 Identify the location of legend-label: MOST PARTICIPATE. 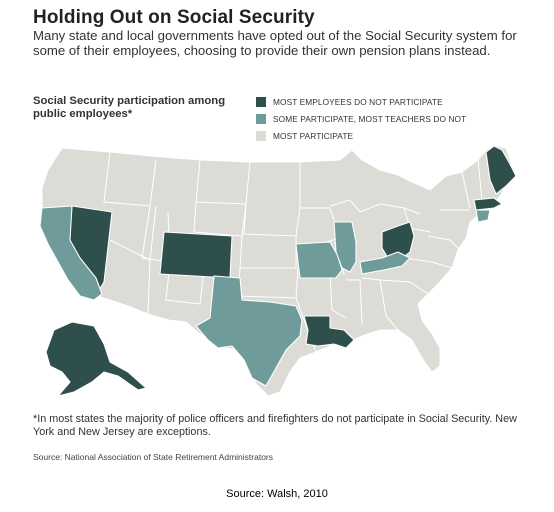
(313, 135).